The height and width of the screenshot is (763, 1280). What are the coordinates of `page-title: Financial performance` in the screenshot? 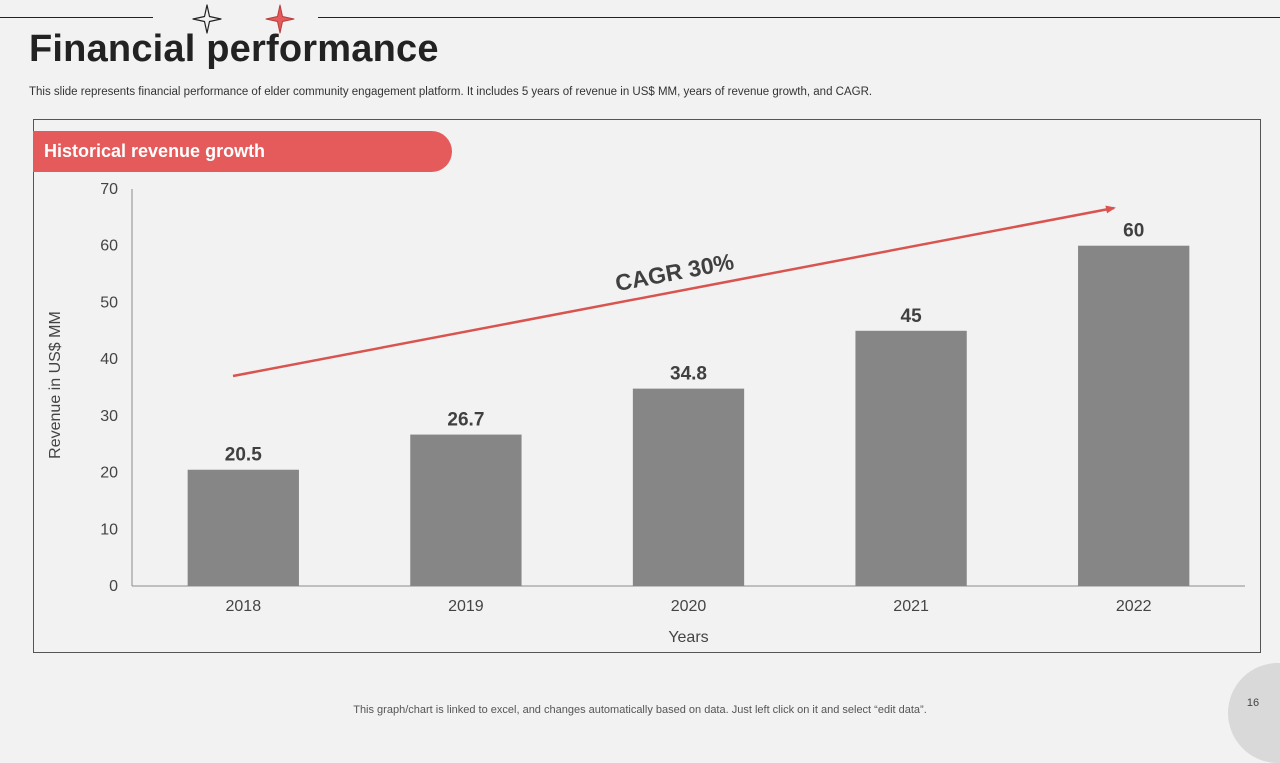 It's located at (234, 49).